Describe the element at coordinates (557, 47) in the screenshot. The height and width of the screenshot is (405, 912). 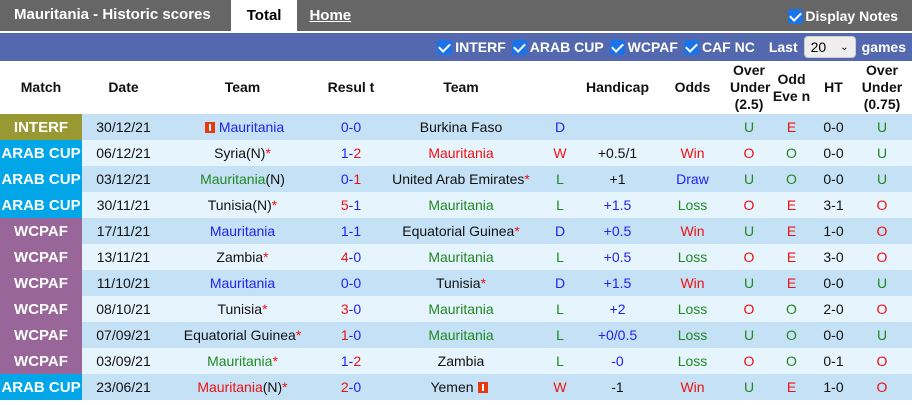
I see `filter-arab-cup: ARAB CUP` at that location.